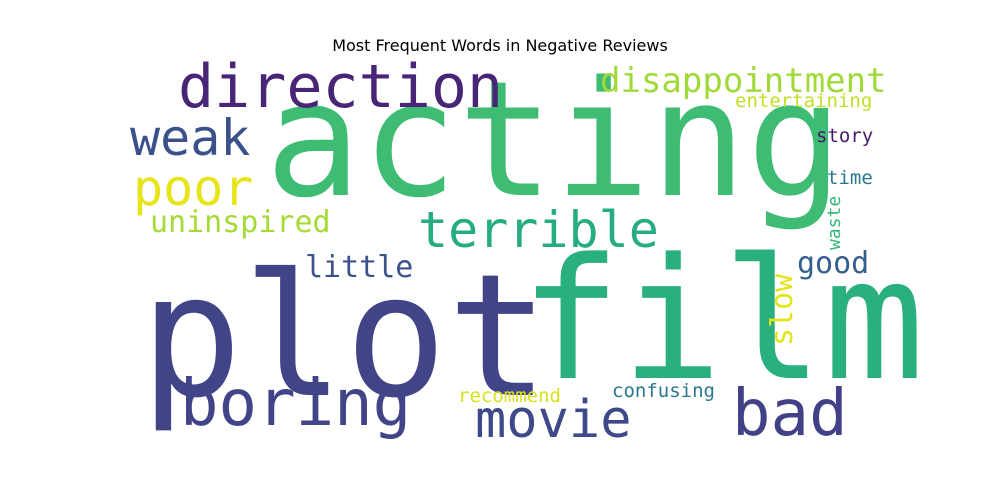  Describe the element at coordinates (340, 87) in the screenshot. I see `word-direction: direction` at that location.